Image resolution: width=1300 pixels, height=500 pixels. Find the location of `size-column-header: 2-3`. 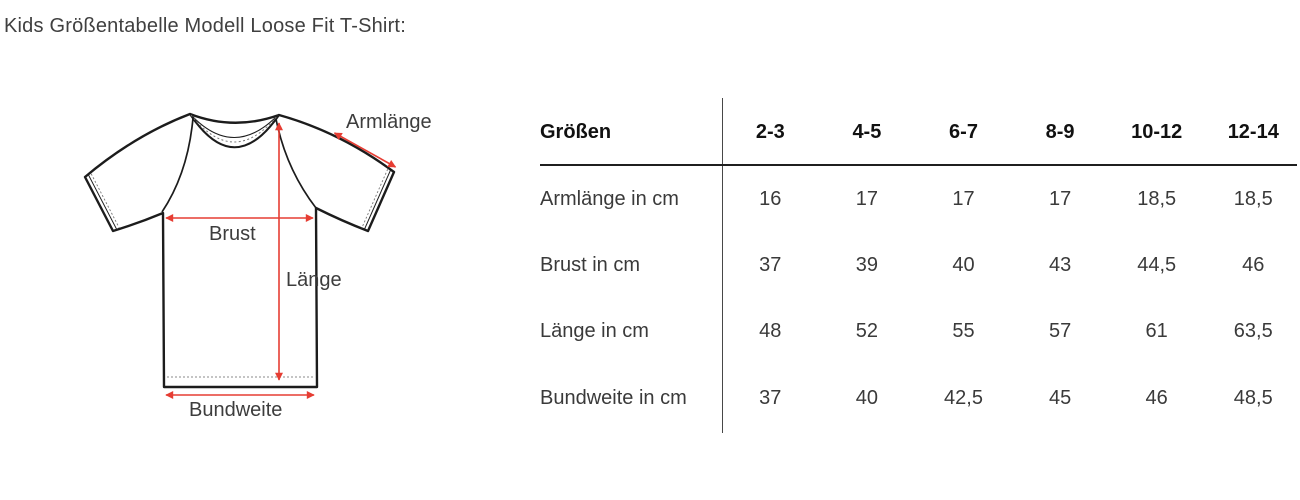

size-column-header: 2-3 is located at coordinates (770, 131).